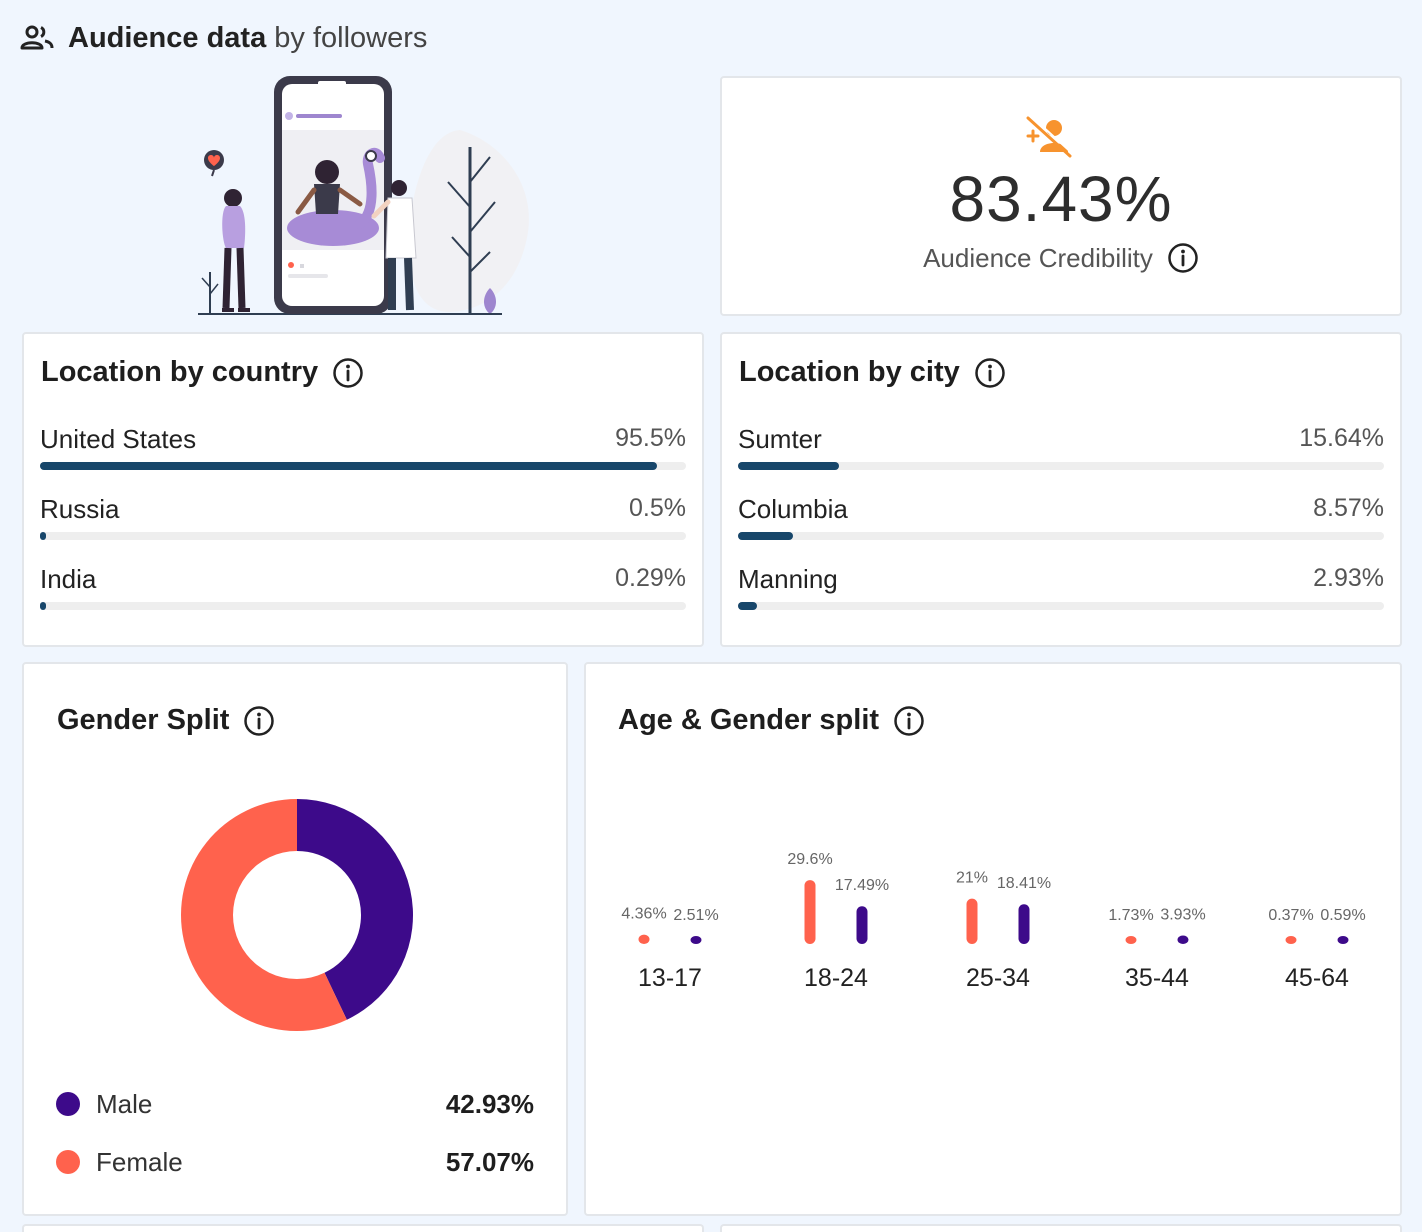  What do you see at coordinates (1342, 915) in the screenshot?
I see `bar-label-male-45-64: 0.59%` at bounding box center [1342, 915].